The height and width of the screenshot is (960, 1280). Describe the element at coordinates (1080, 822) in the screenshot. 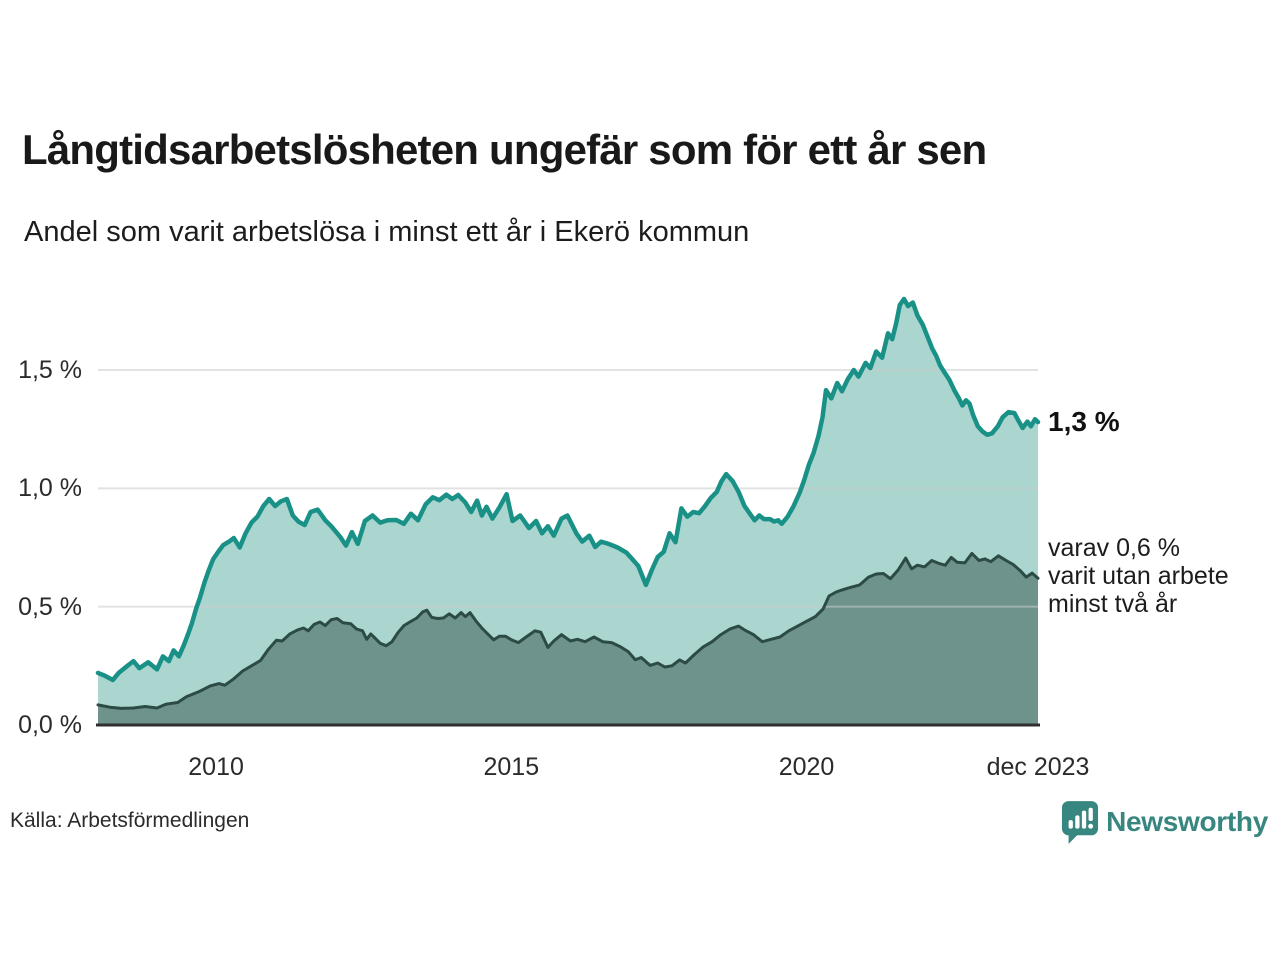

I see `newsworthy-bubble-chart-icon` at that location.